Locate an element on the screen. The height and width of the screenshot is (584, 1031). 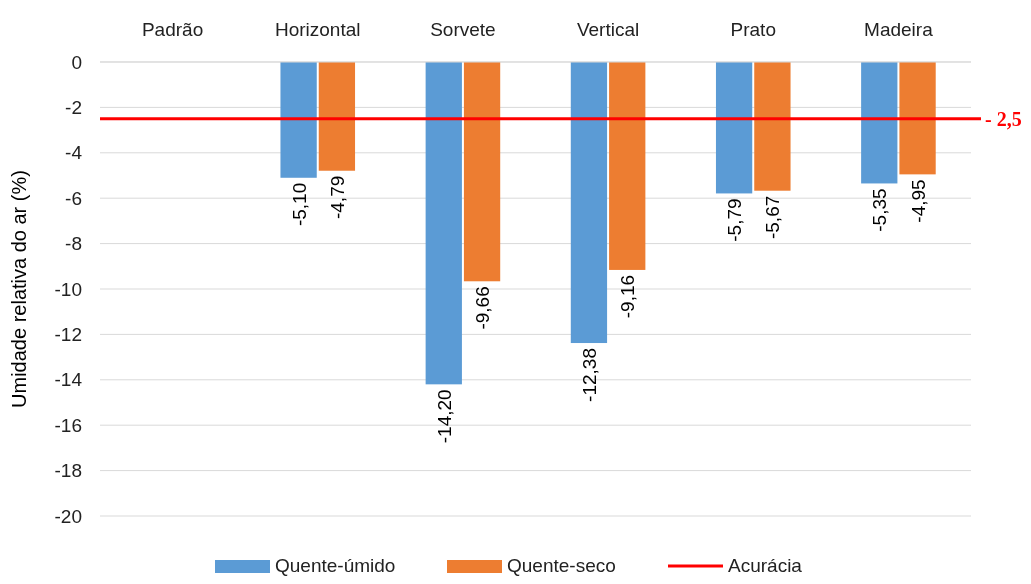
y-tick-label: -2 is located at coordinates (73, 108).